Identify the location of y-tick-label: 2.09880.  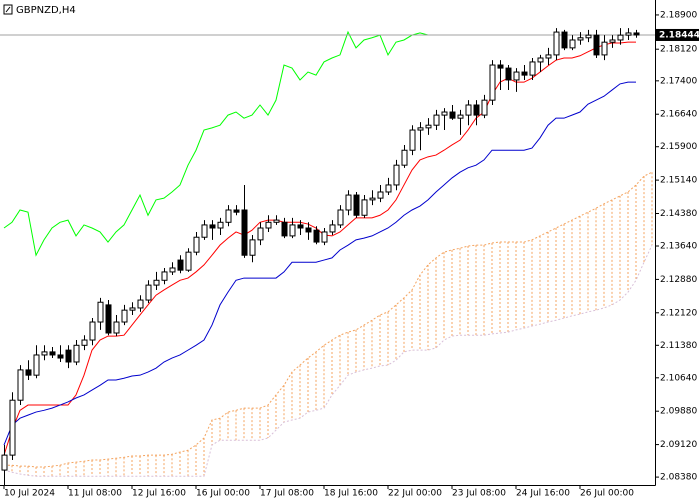
(678, 412).